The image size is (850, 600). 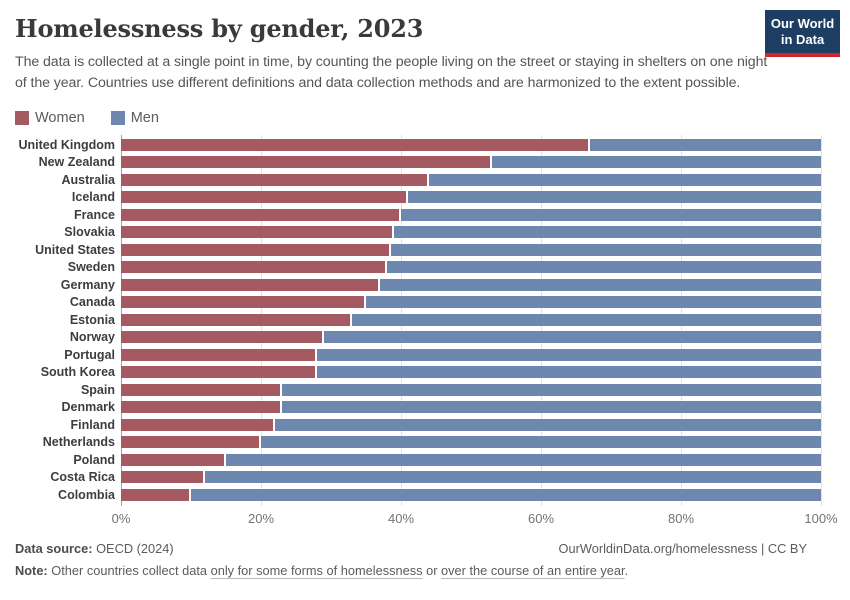 I want to click on legend-item-men: Men, so click(x=134, y=118).